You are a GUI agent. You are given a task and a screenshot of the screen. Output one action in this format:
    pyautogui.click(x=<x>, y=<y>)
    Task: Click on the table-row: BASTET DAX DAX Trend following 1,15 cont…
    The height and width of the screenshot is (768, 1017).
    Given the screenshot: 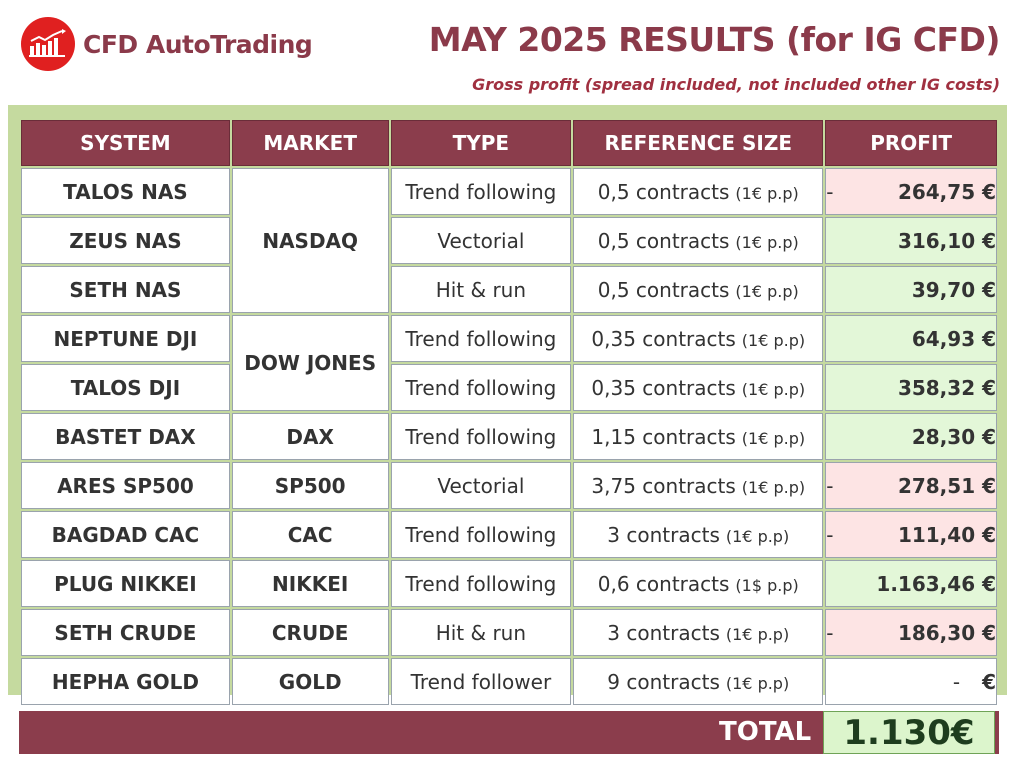 What is the action you would take?
    pyautogui.click(x=509, y=436)
    